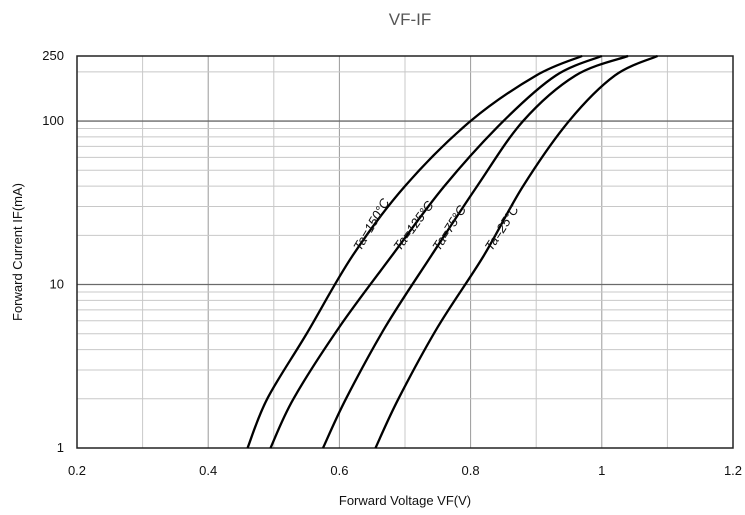 This screenshot has width=745, height=515. Describe the element at coordinates (733, 470) in the screenshot. I see `x-tick-label: 1.2` at that location.